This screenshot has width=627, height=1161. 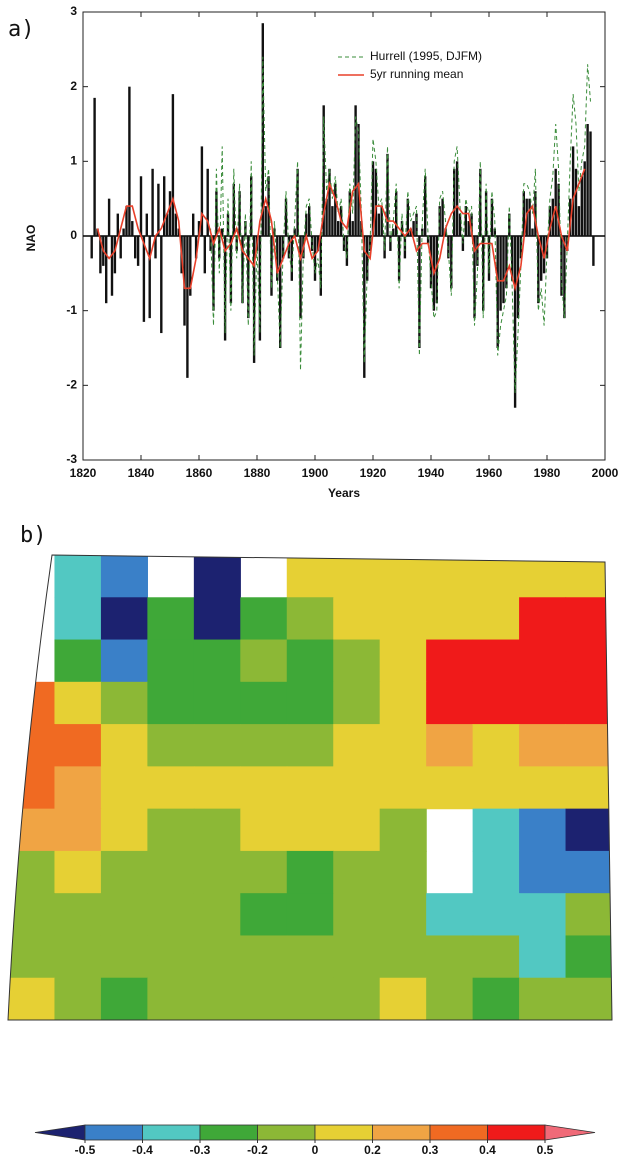 I want to click on colorbar-label: 0, so click(x=315, y=1150).